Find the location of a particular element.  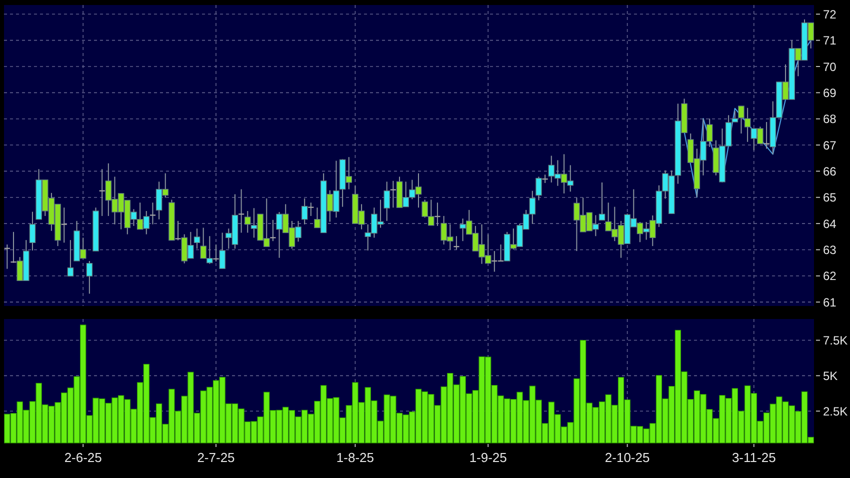

y-tick-label: 69 is located at coordinates (830, 93).